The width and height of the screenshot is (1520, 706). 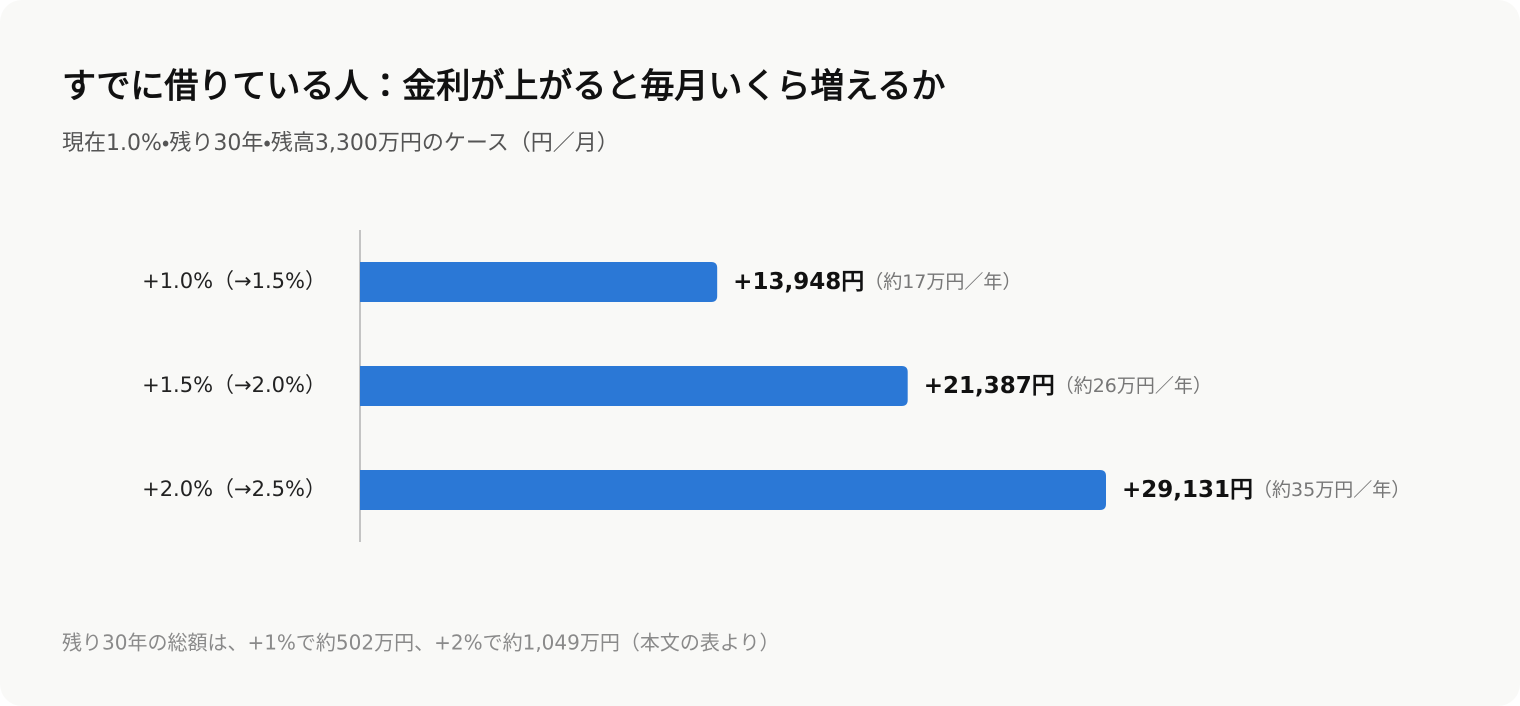 I want to click on annotation: （約26万円／年）, so click(x=1133, y=386).